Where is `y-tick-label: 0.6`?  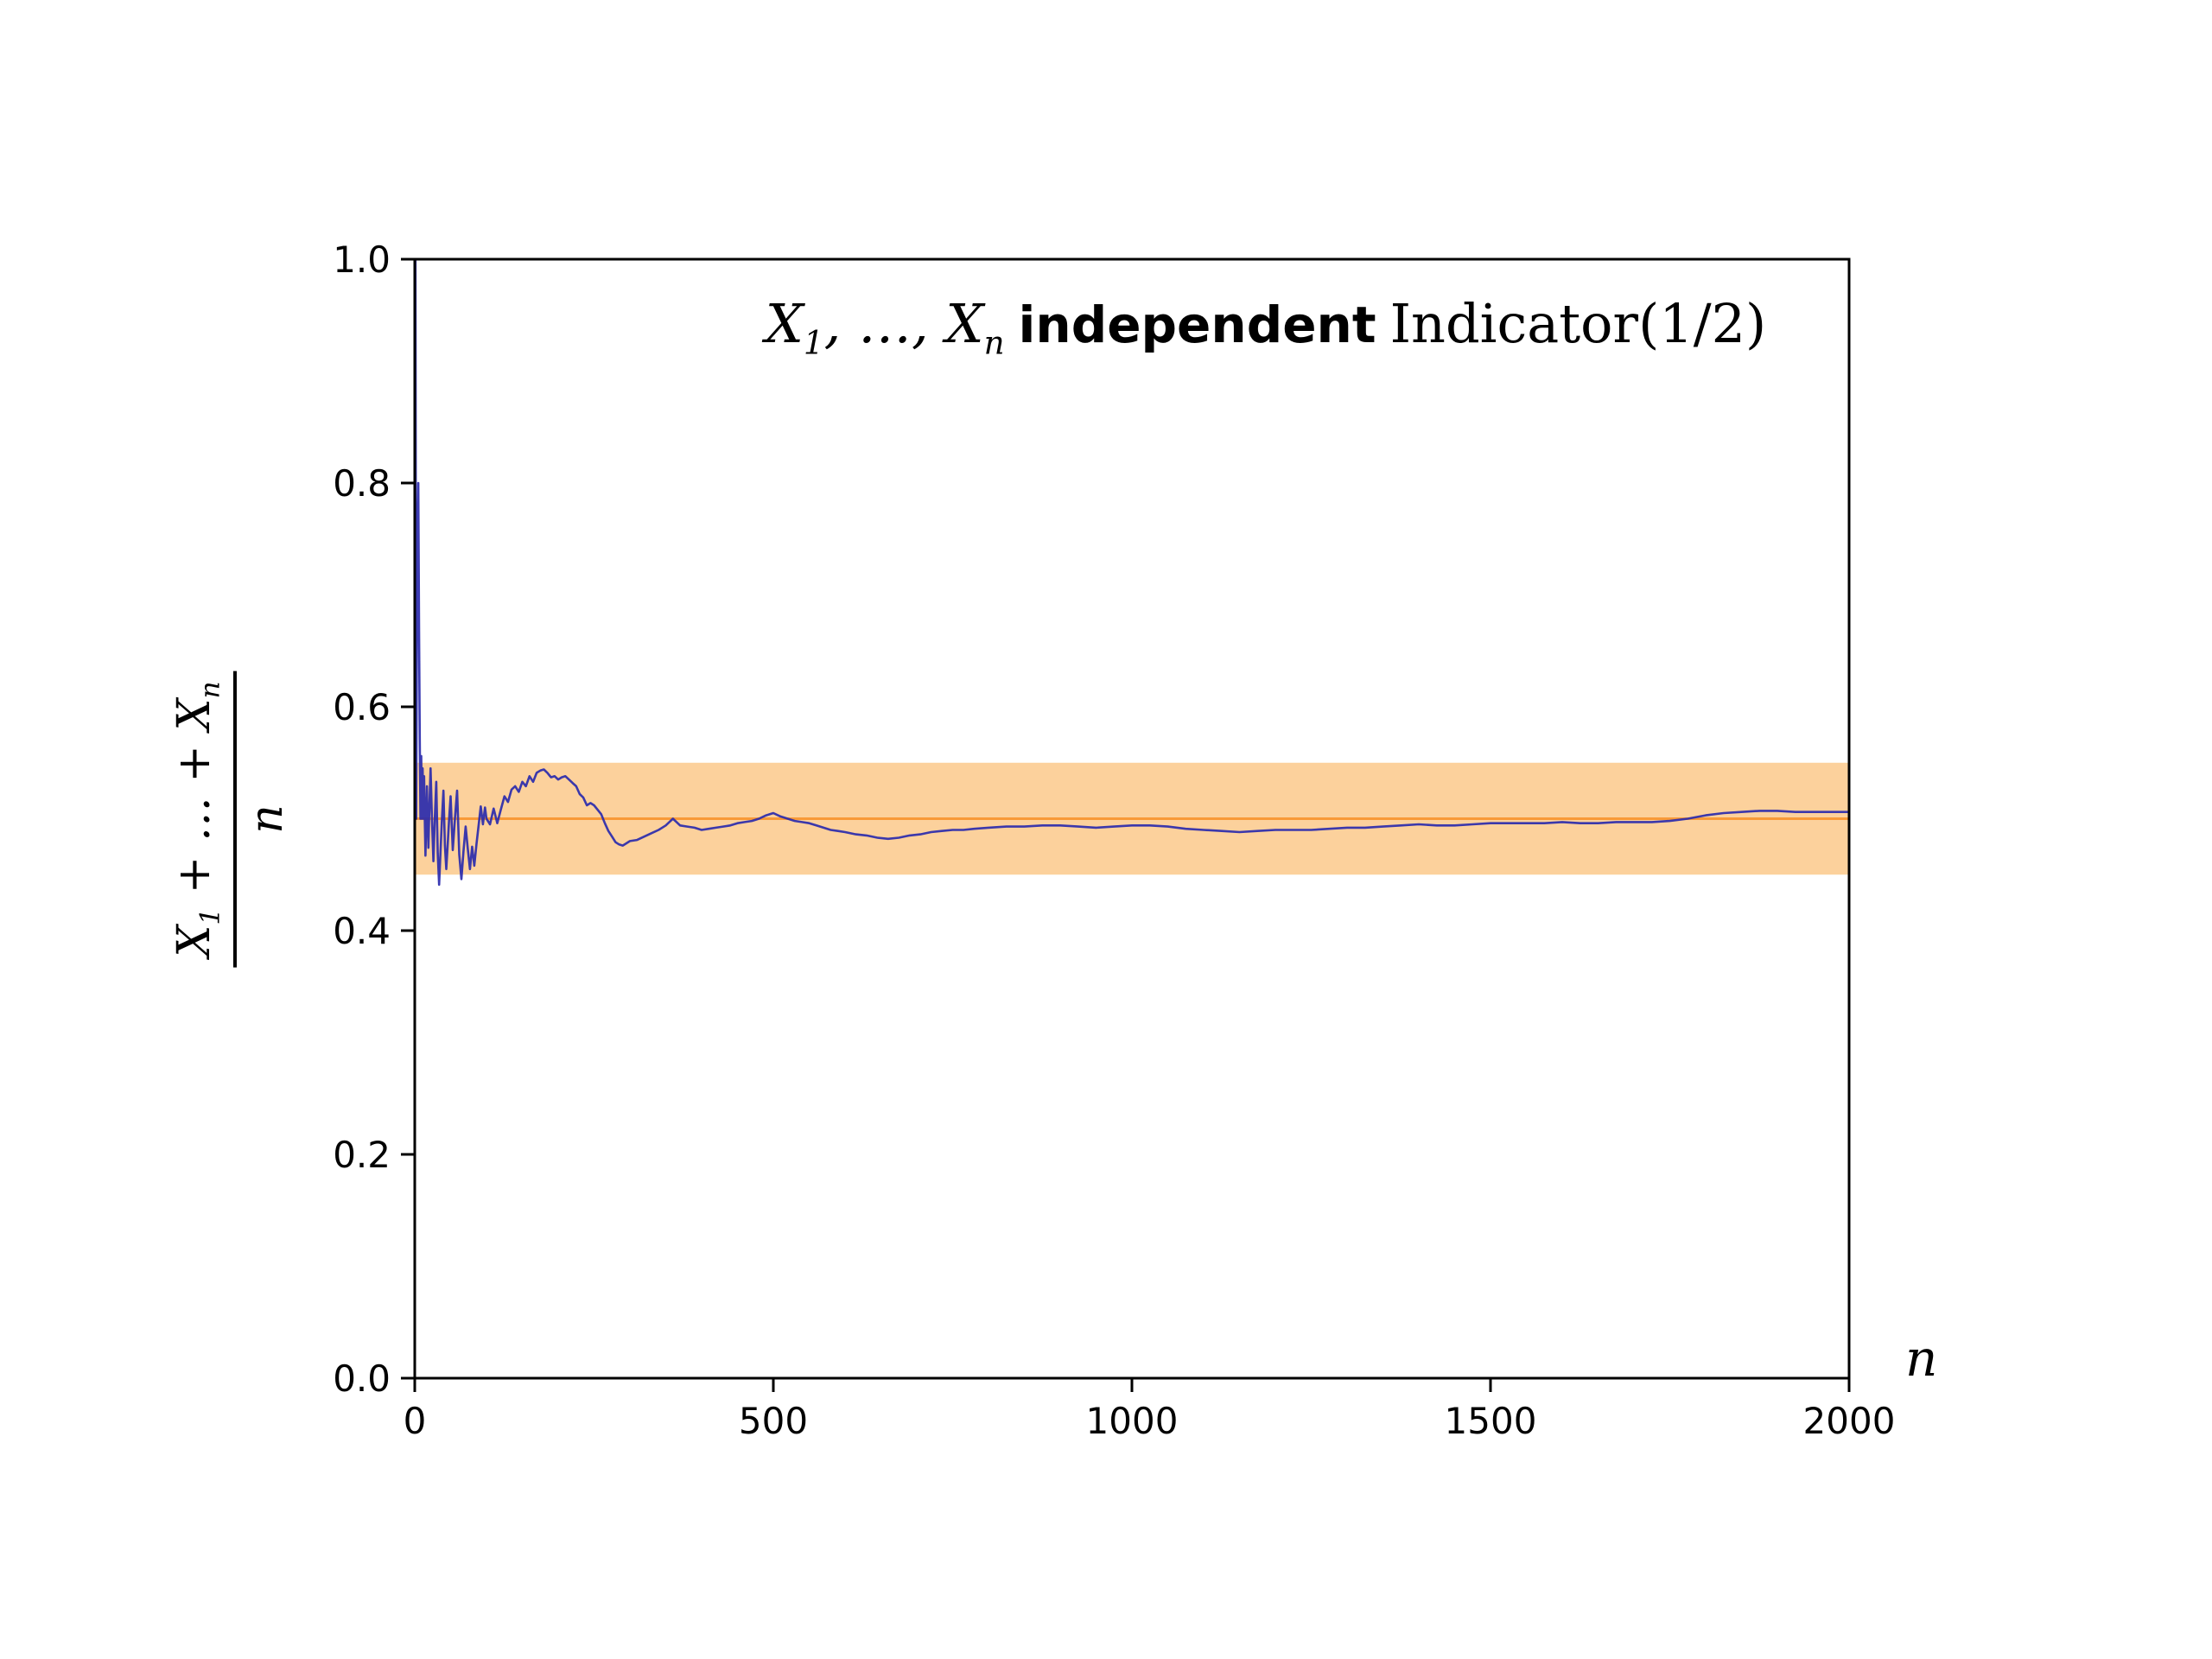
y-tick-label: 0.6 is located at coordinates (362, 707).